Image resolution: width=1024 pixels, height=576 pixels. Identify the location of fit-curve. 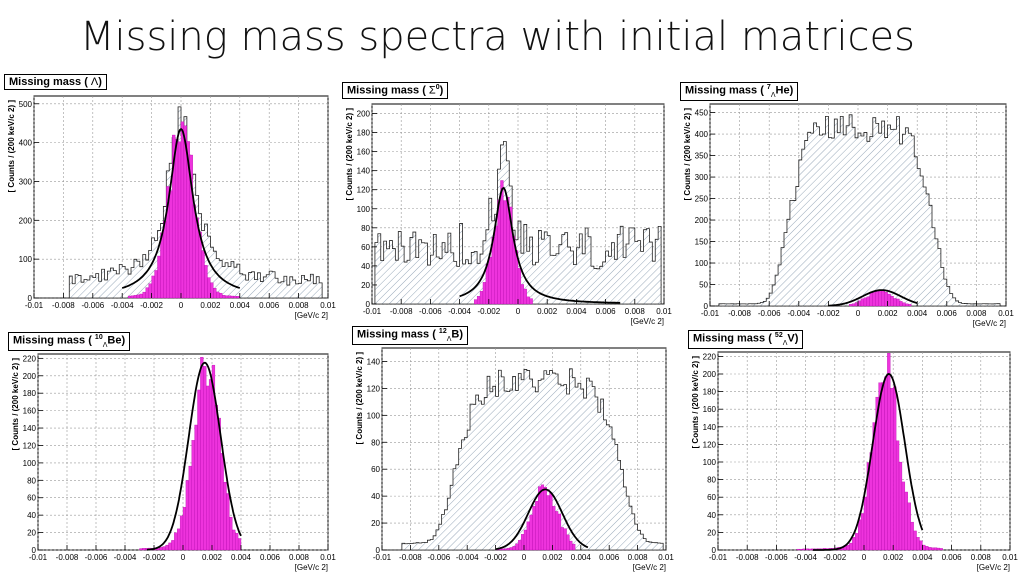
(542, 519).